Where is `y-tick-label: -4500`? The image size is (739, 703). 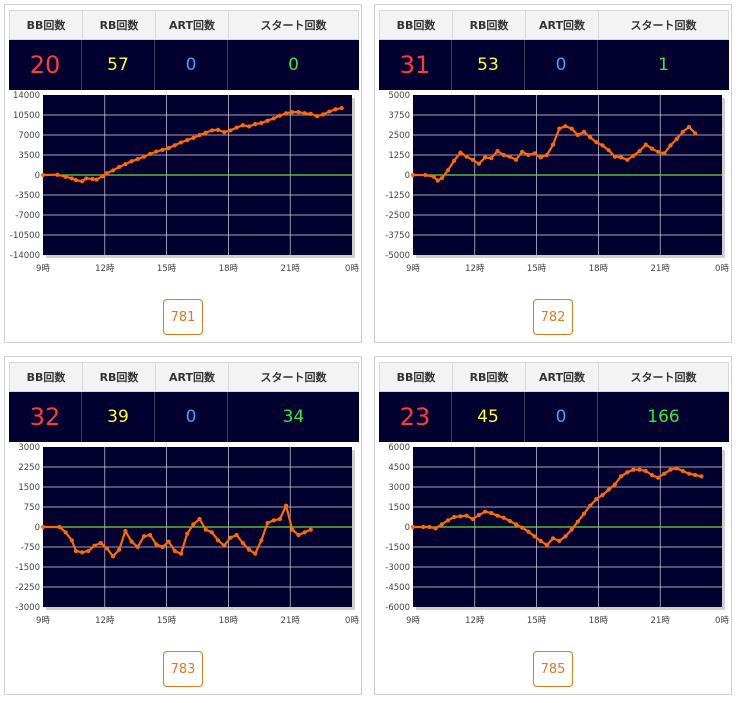
y-tick-label: -4500 is located at coordinates (397, 588).